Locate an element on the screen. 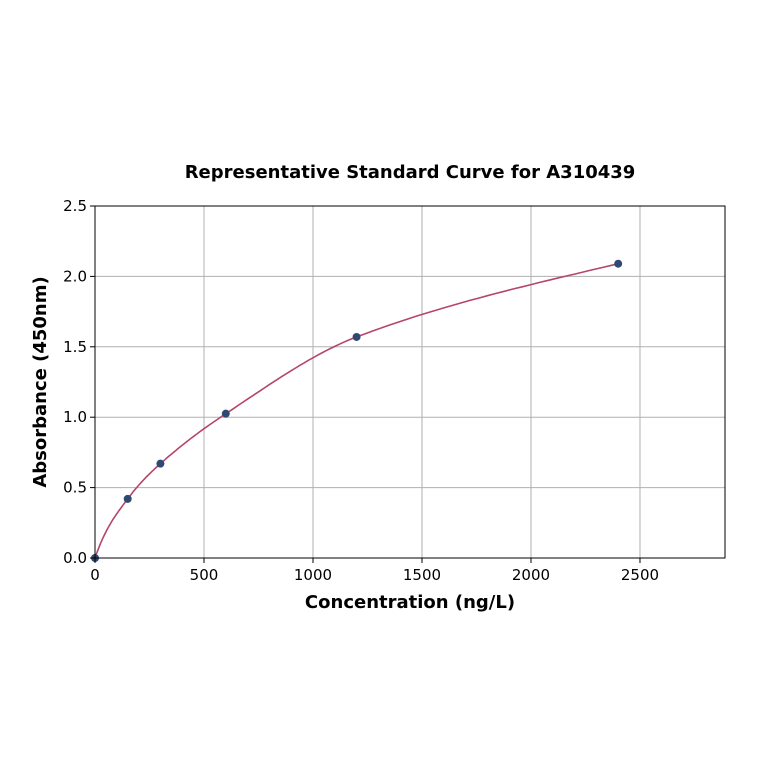 The width and height of the screenshot is (764, 768). y-tick-label: 2.0 is located at coordinates (75, 276).